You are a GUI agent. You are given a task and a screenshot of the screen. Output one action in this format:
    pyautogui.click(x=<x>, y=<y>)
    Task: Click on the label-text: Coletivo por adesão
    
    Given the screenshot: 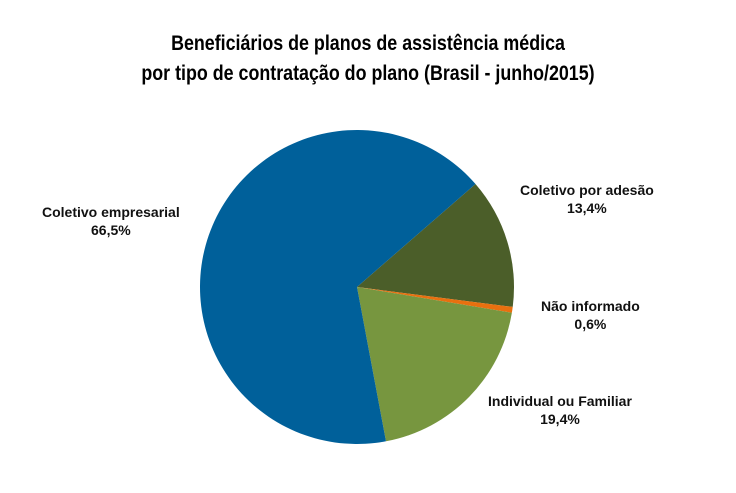 What is the action you would take?
    pyautogui.click(x=587, y=190)
    